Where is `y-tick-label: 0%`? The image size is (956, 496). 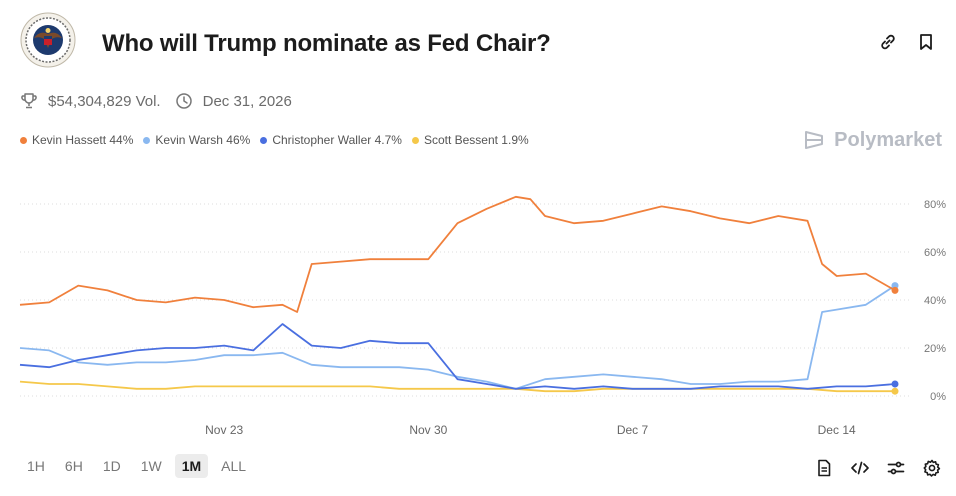 y-tick-label: 0% is located at coordinates (938, 397).